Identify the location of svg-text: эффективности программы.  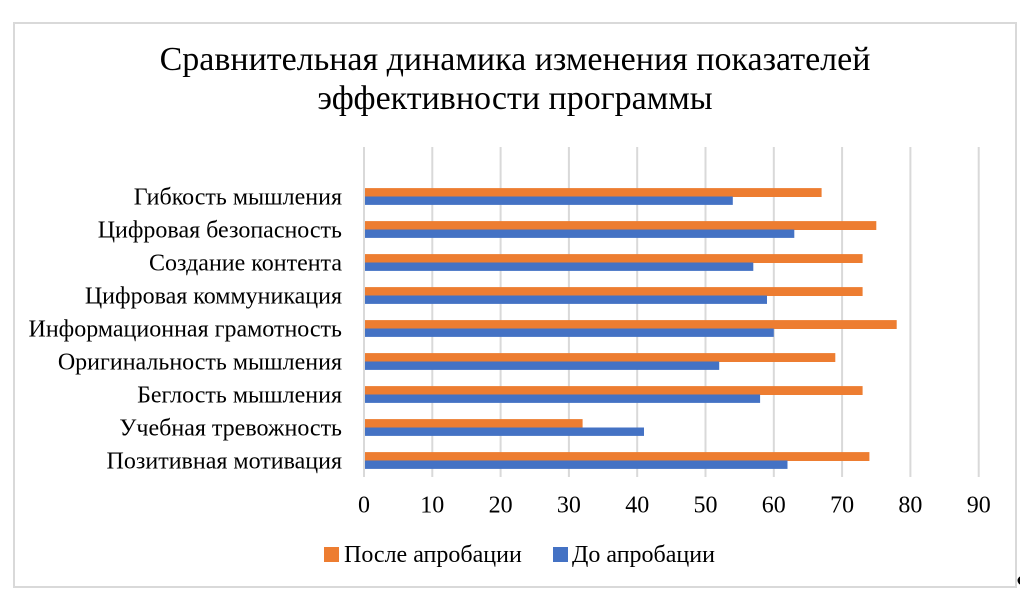
(514, 98).